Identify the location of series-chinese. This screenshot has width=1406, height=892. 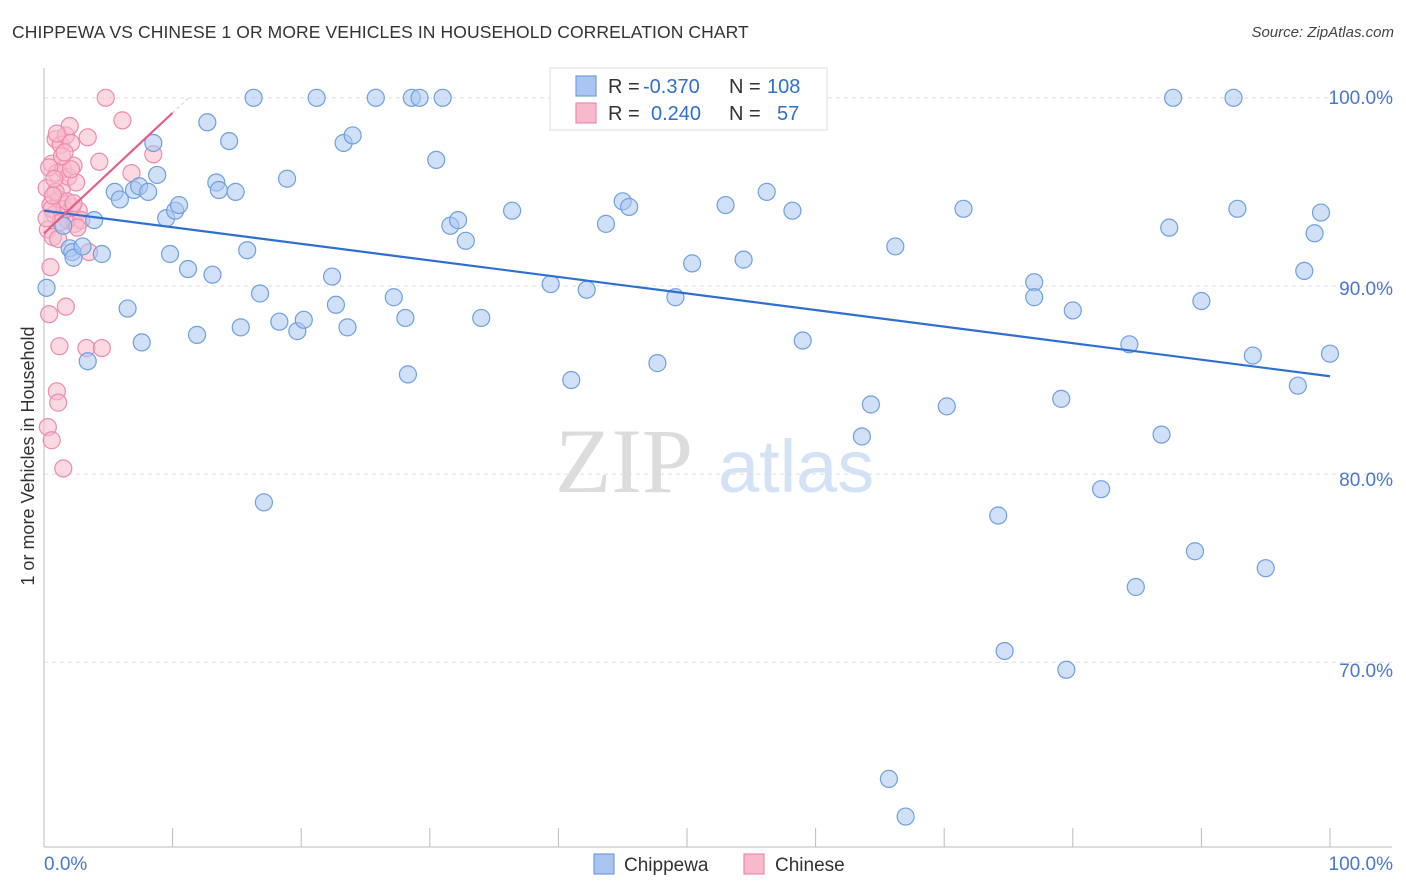
(100, 283).